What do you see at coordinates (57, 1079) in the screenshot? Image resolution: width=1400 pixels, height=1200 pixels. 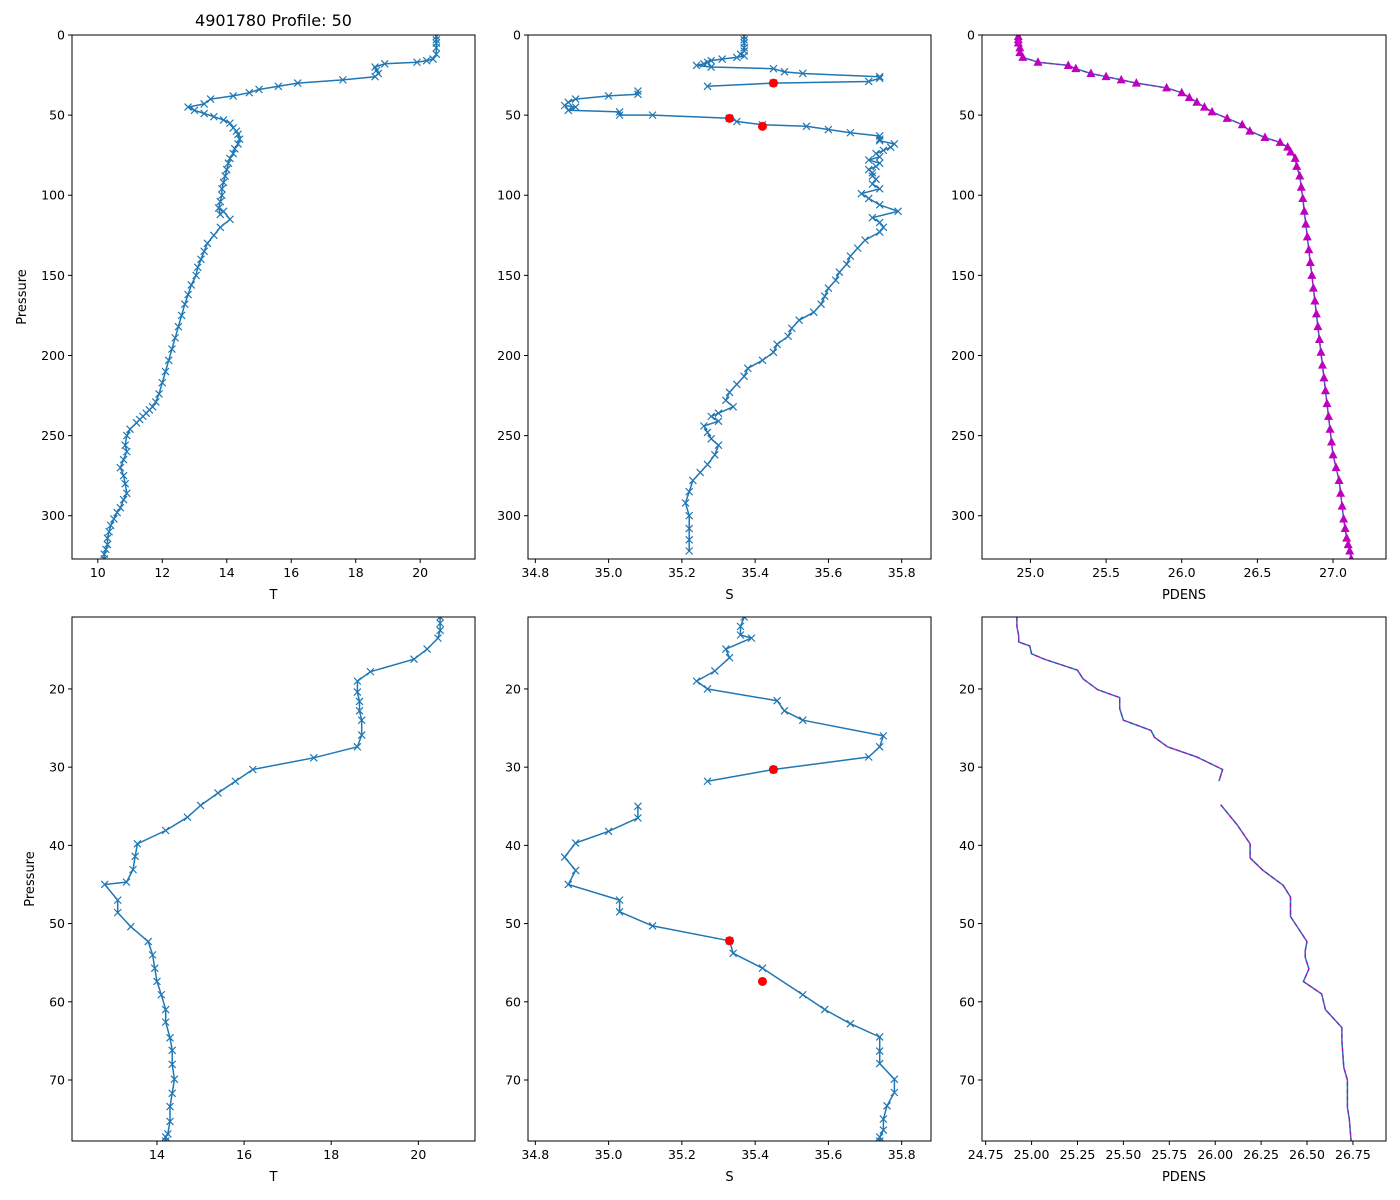 I see `y-tick-label: 70` at bounding box center [57, 1079].